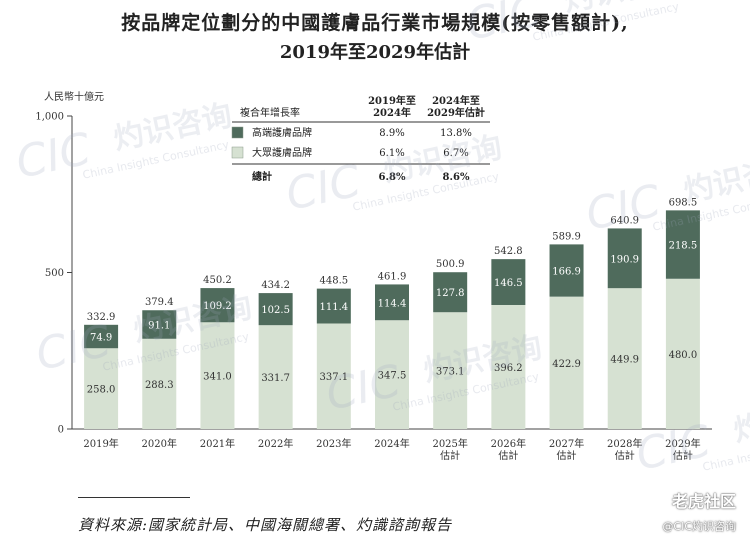 Image resolution: width=750 pixels, height=544 pixels. What do you see at coordinates (455, 153) in the screenshot?
I see `cagr-value: 6.7%` at bounding box center [455, 153].